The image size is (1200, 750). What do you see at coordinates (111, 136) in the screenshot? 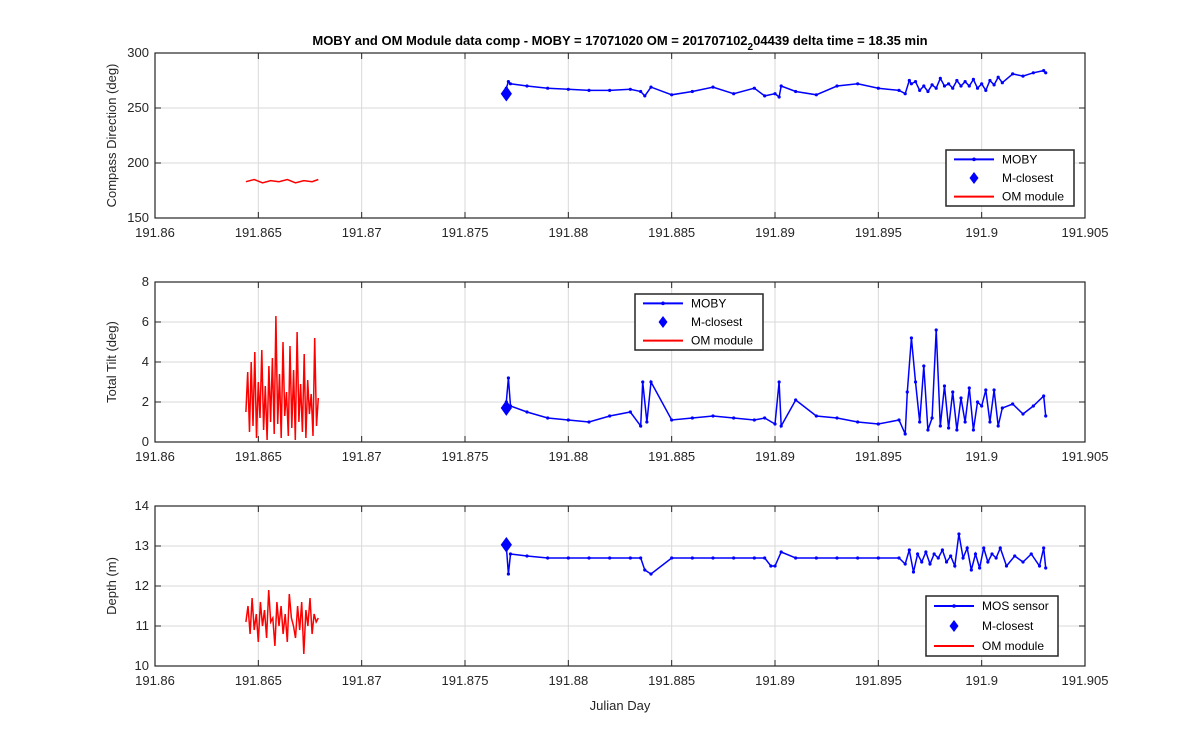
I see `y-axis-label: Compass Direction (deg)` at bounding box center [111, 136].